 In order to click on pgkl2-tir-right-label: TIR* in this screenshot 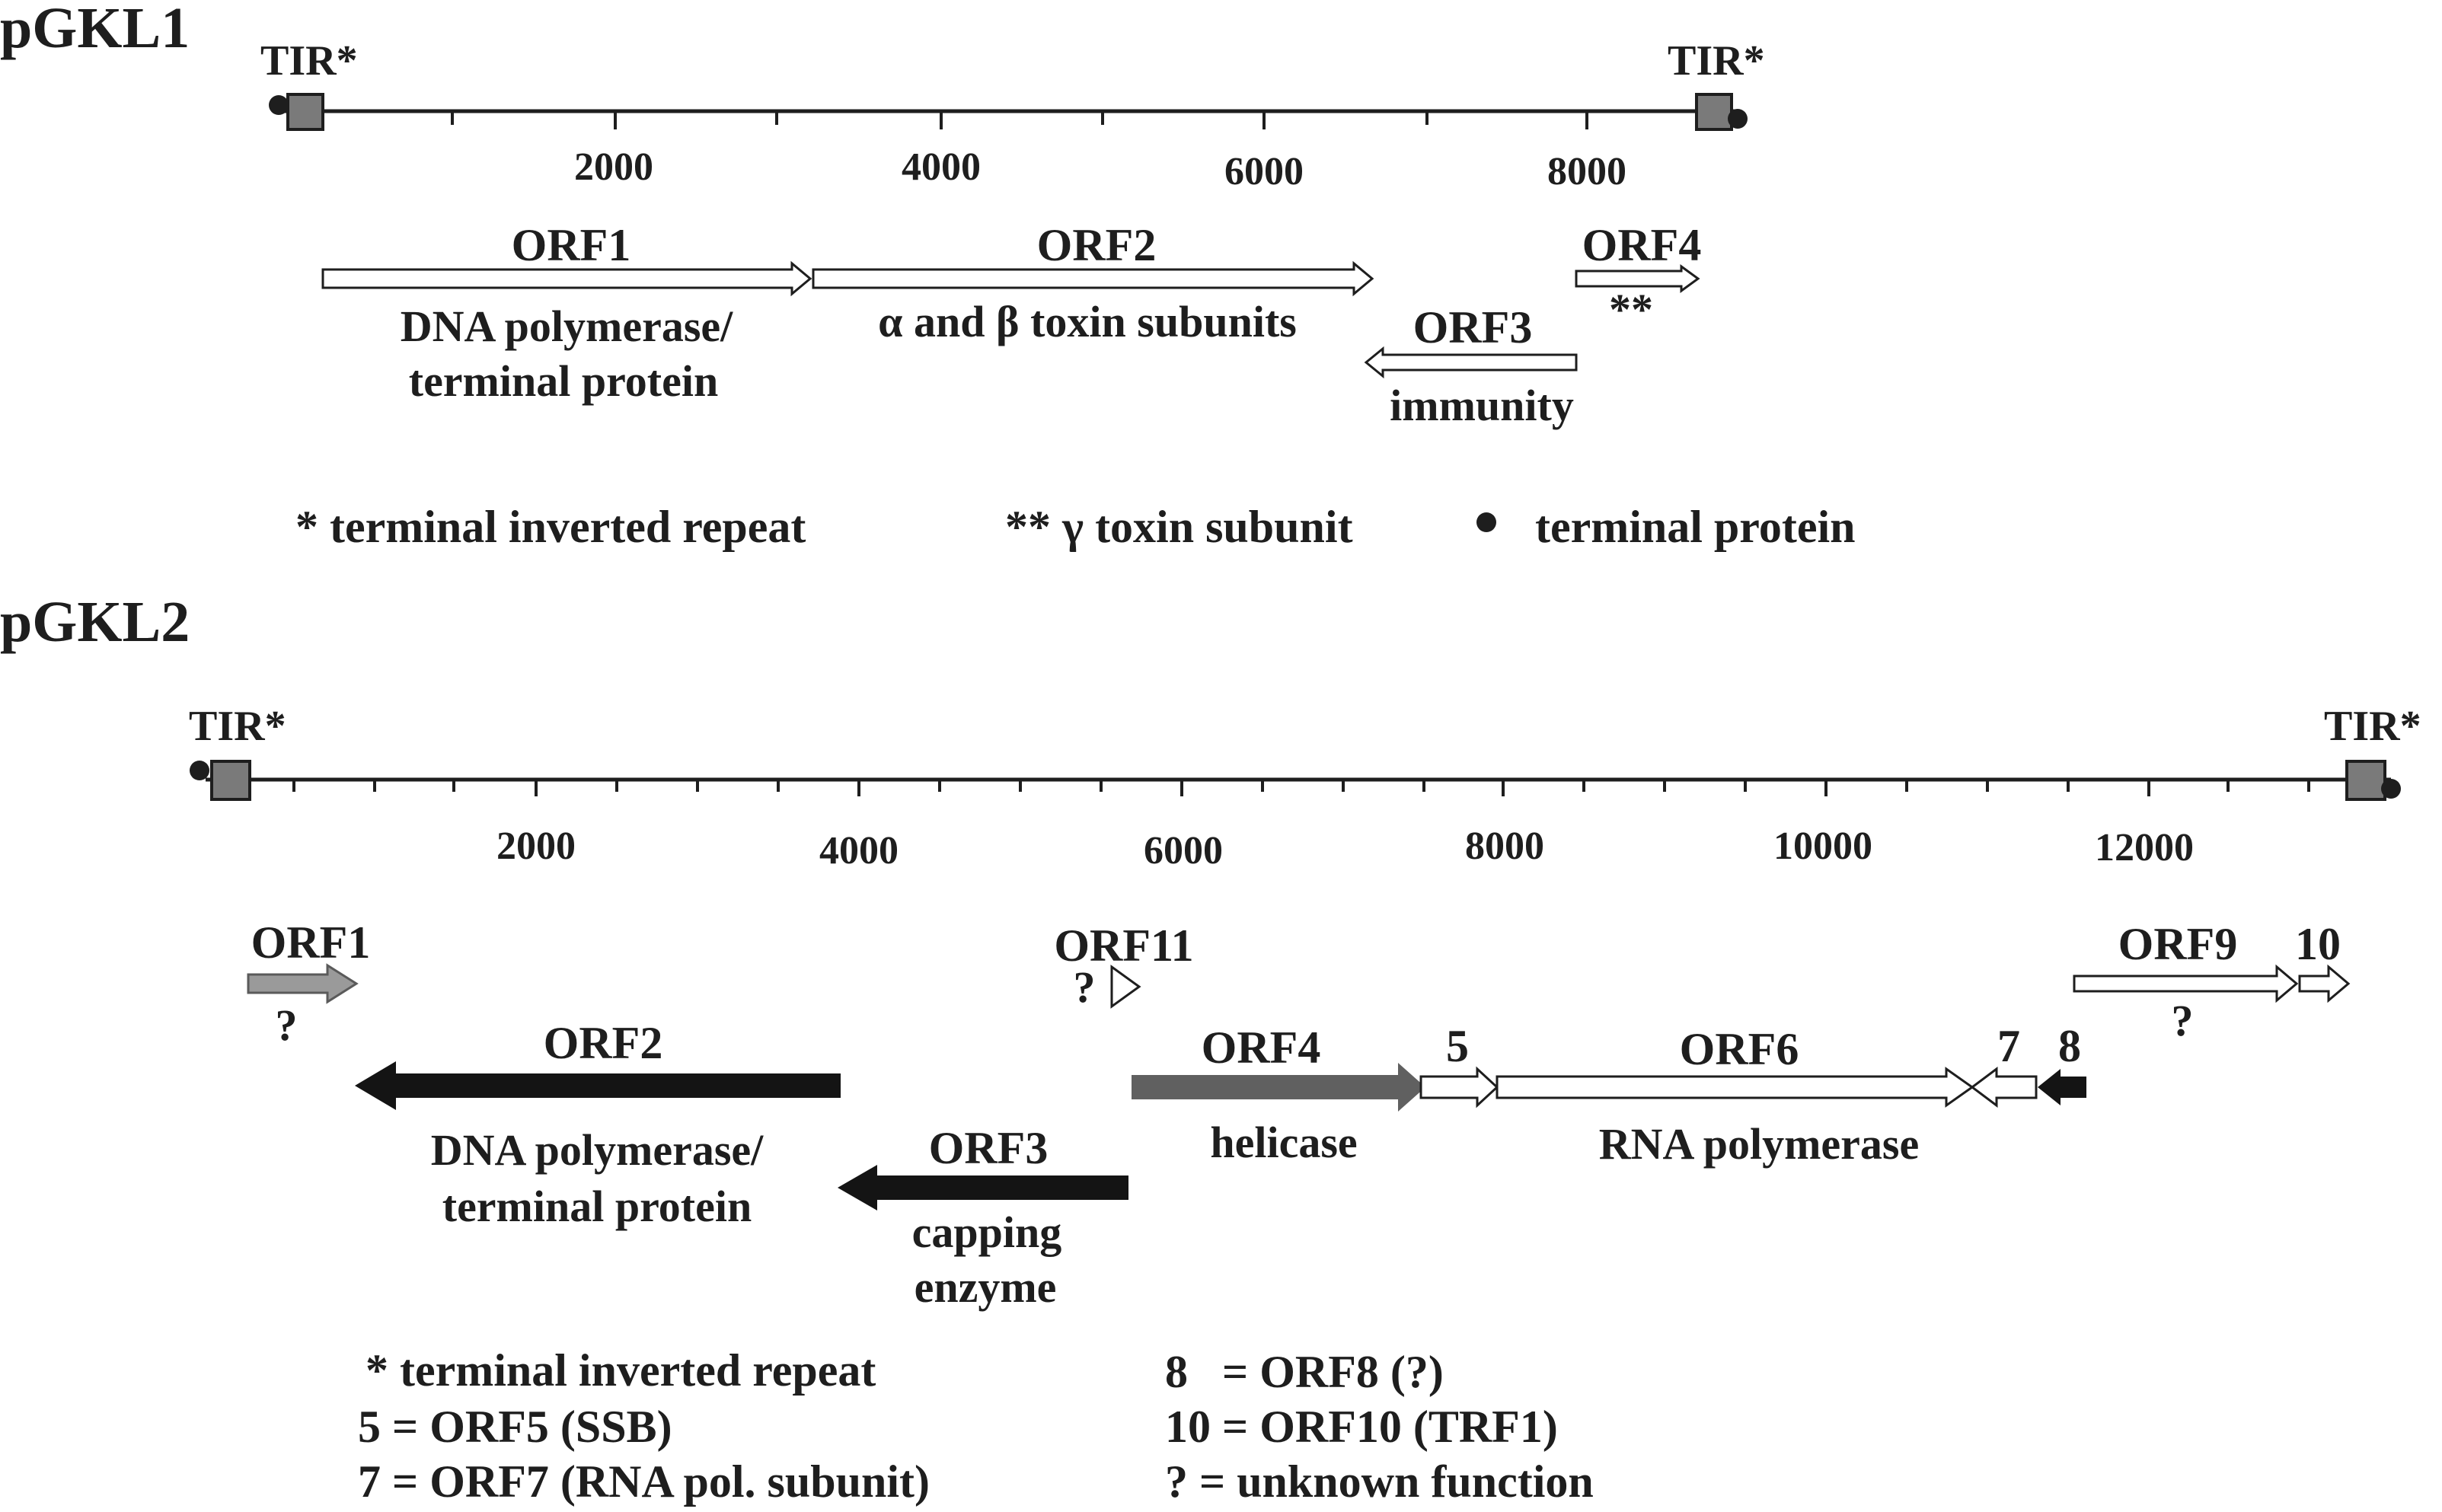, I will do `click(2372, 726)`.